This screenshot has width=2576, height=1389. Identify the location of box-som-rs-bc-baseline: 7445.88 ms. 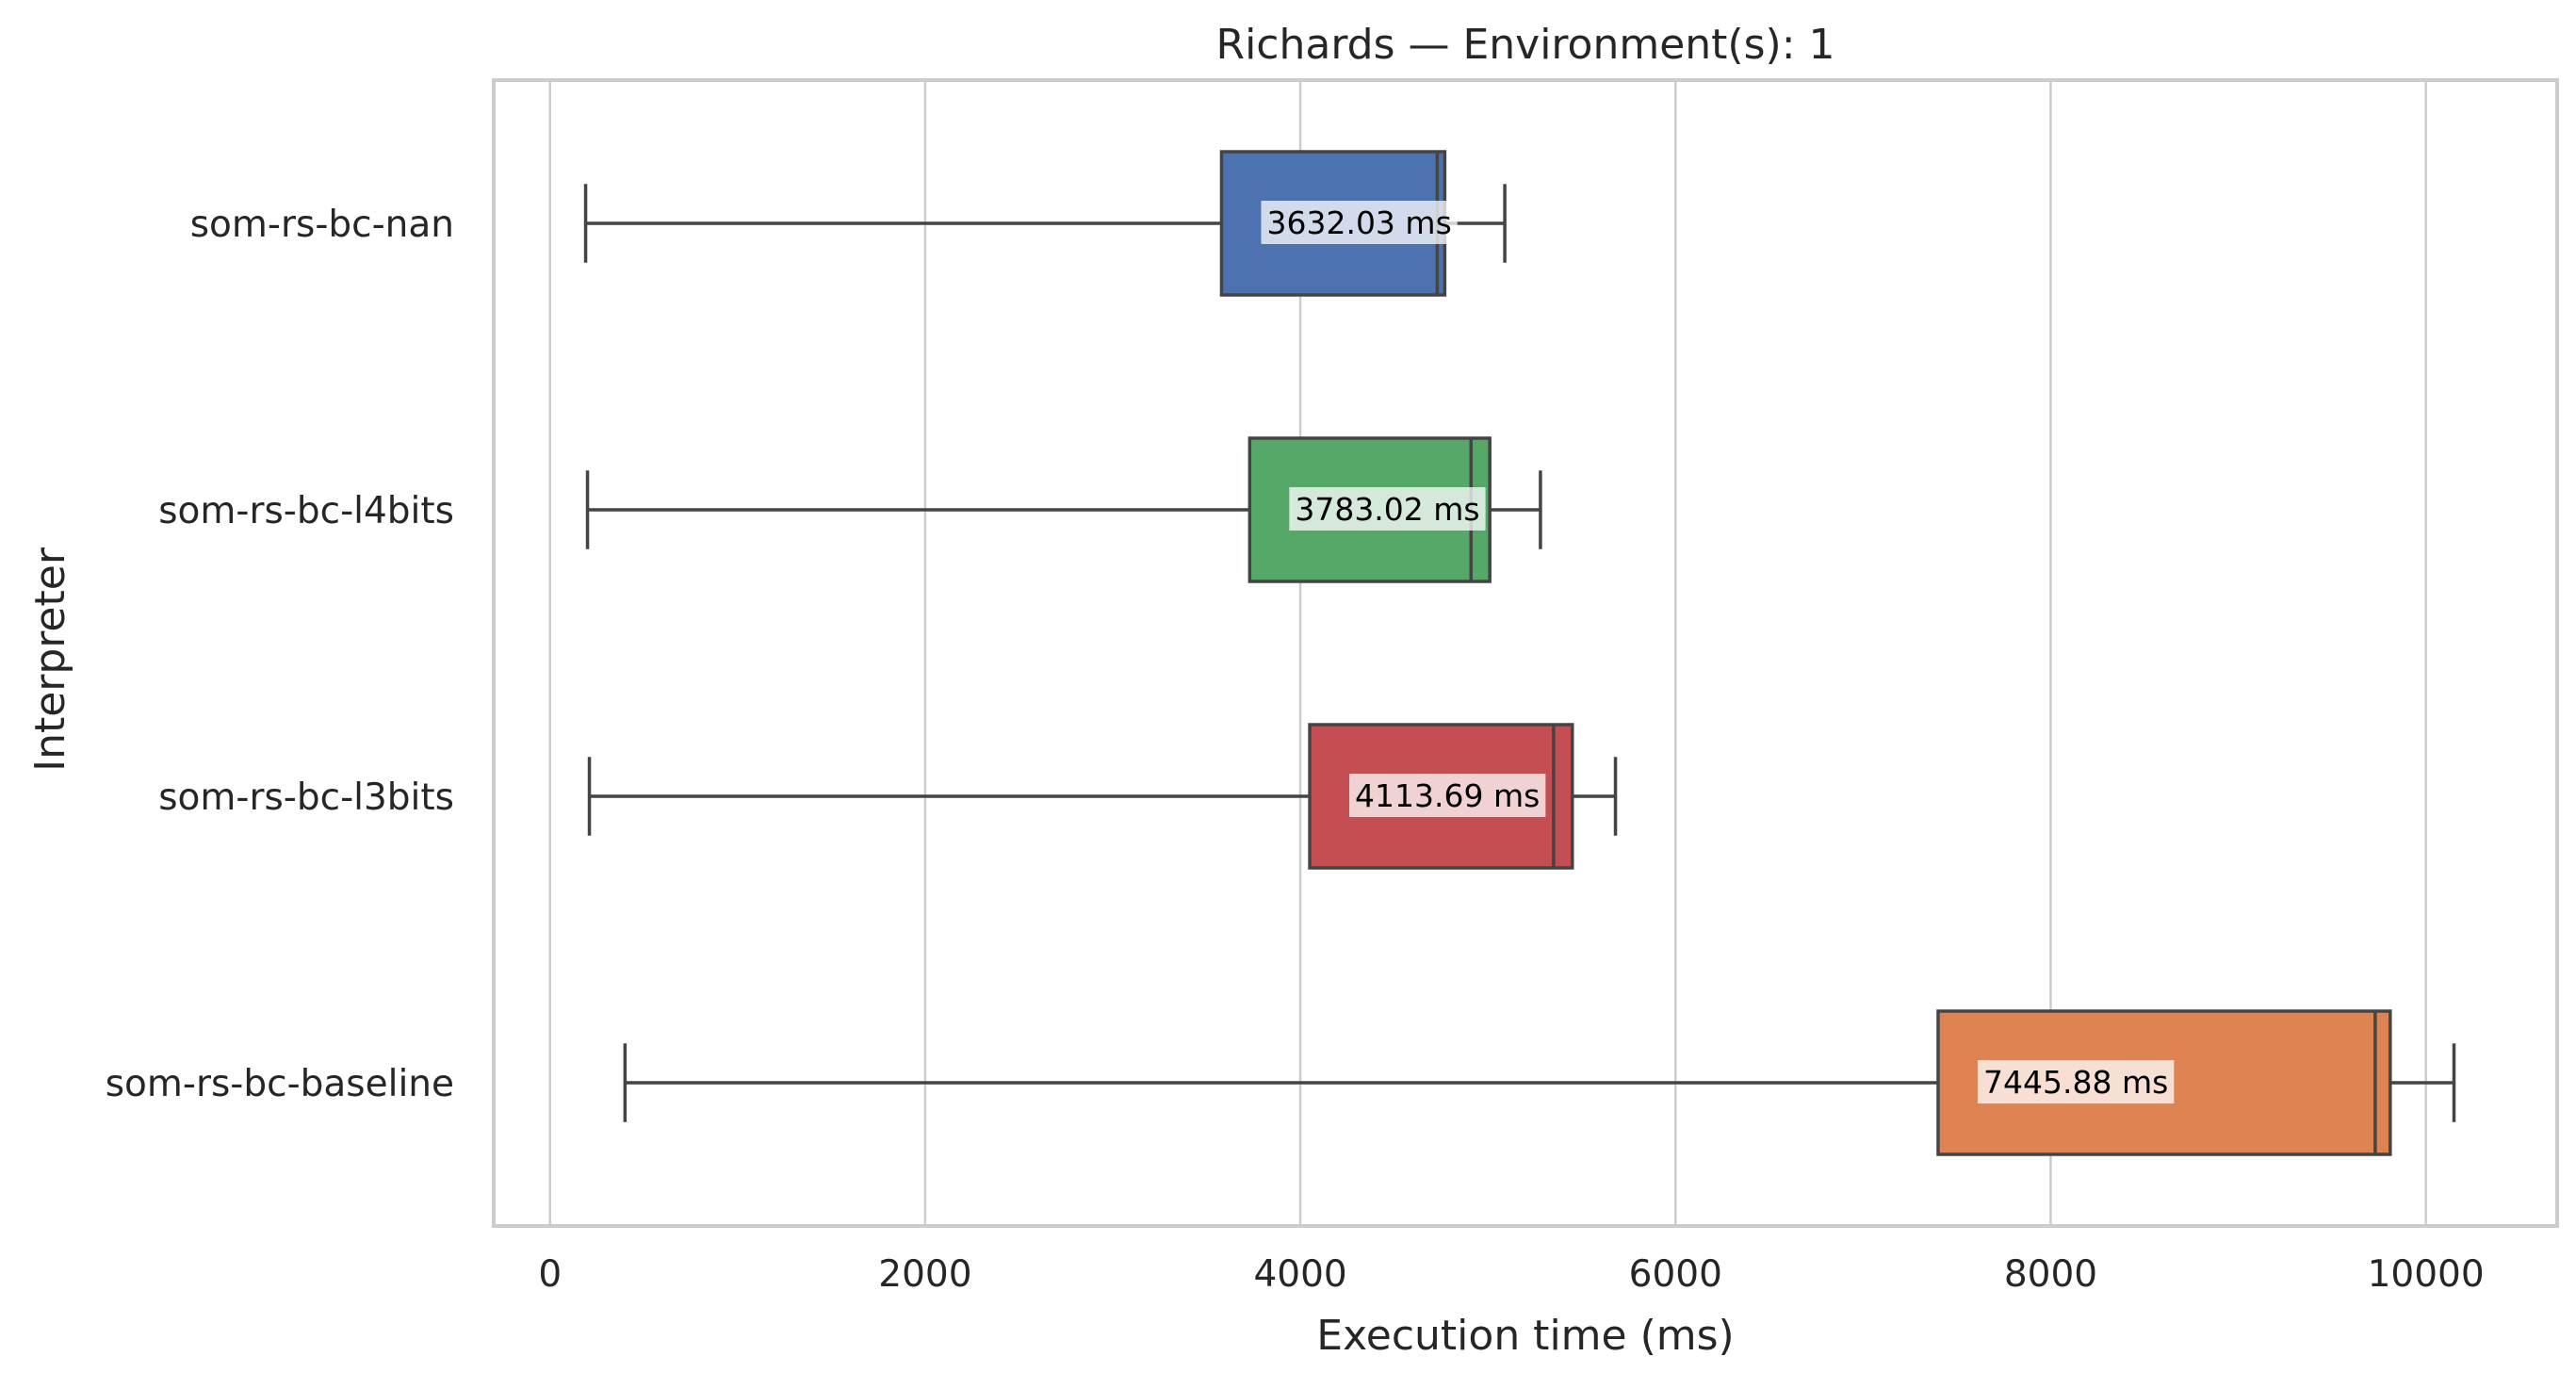
(1539, 1083).